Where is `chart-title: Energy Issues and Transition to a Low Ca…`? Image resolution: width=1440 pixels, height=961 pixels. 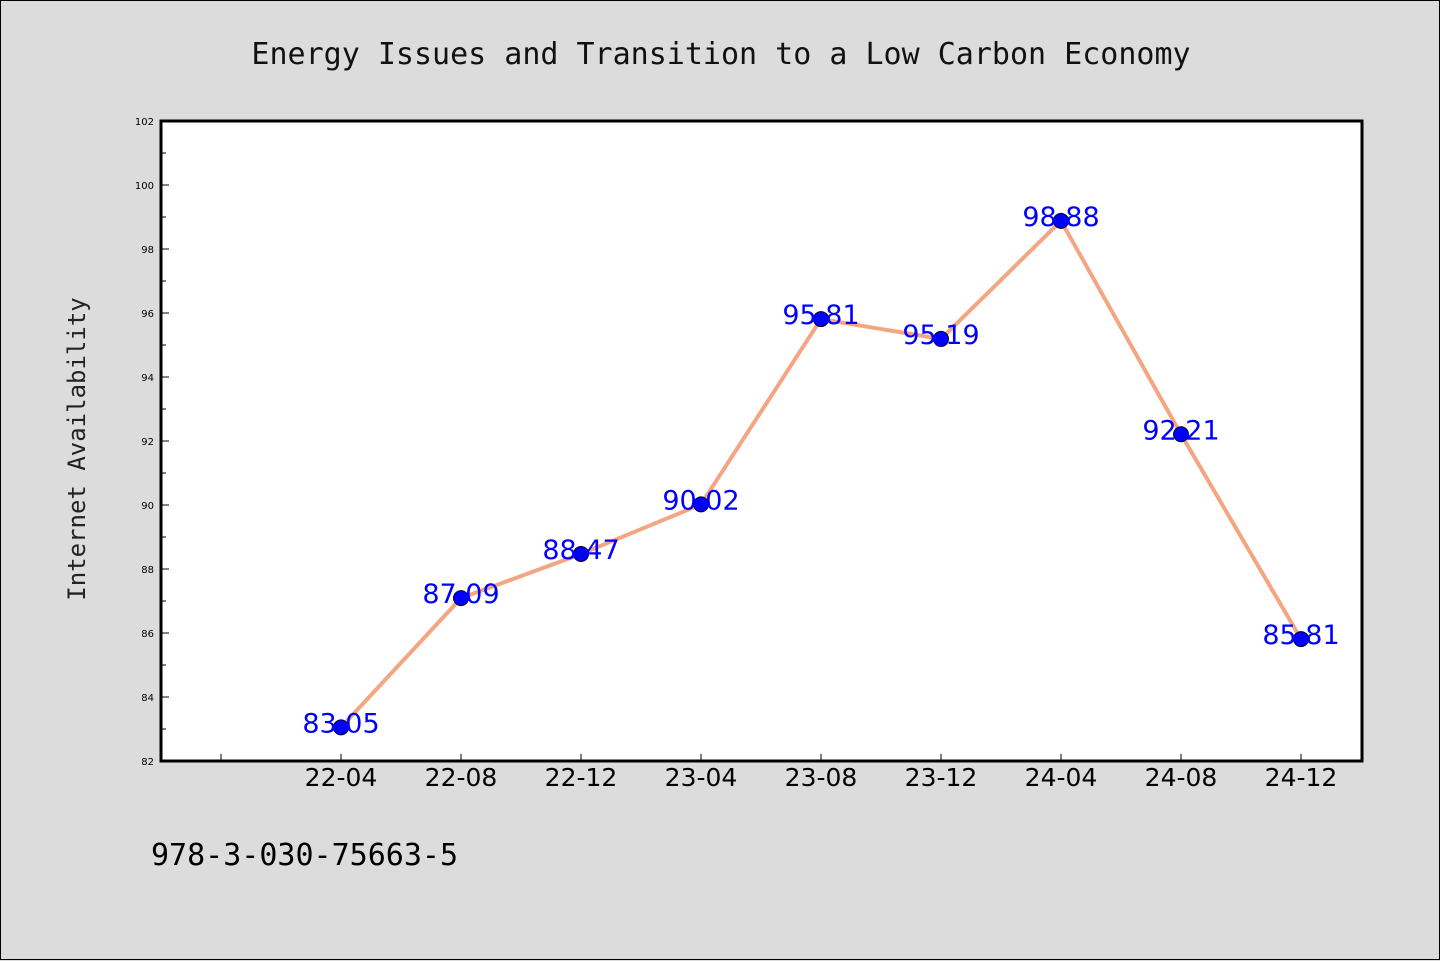
chart-title: Energy Issues and Transition to a Low Ca… is located at coordinates (720, 54).